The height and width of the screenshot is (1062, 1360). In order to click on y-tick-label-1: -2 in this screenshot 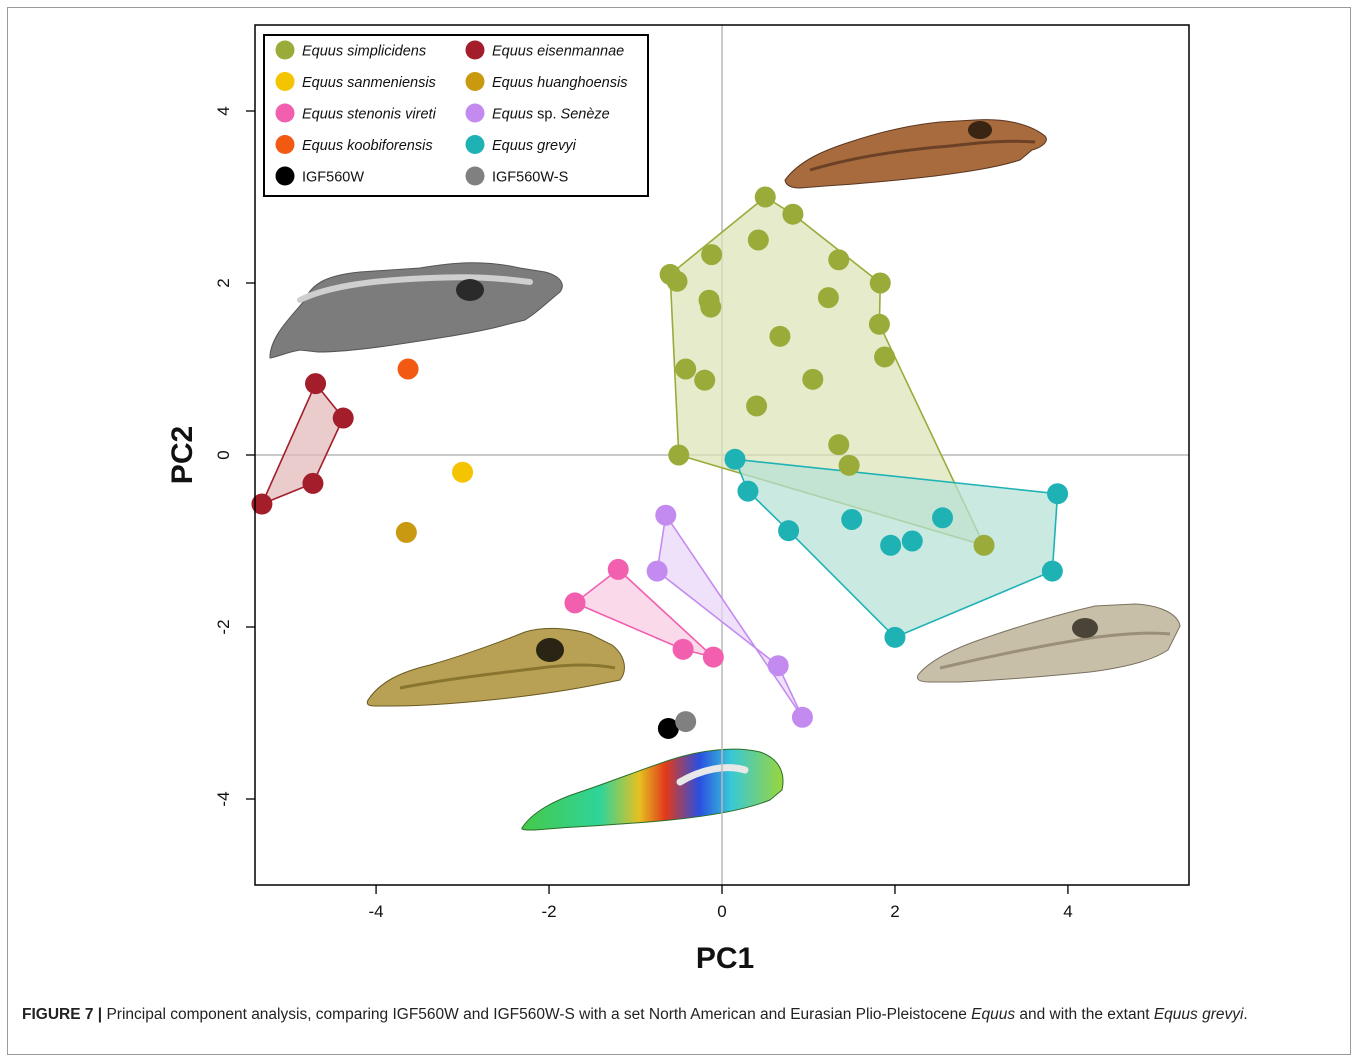, I will do `click(223, 626)`.